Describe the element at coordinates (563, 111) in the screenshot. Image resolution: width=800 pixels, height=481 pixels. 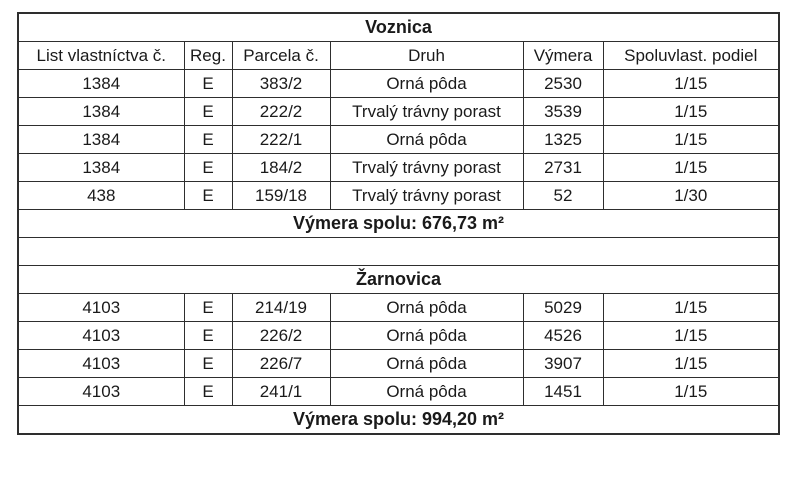
I see `cell: 3539` at that location.